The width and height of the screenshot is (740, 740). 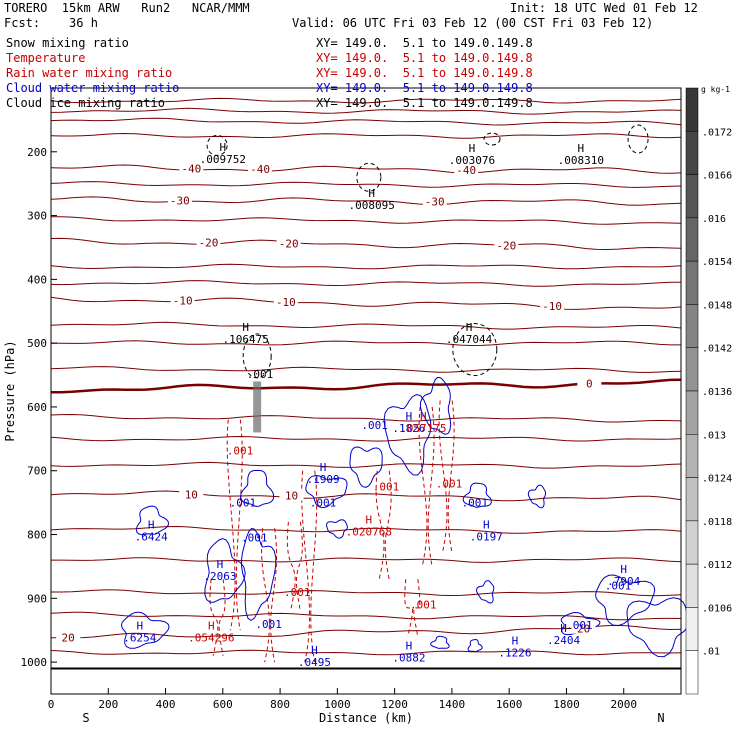 What do you see at coordinates (566, 704) in the screenshot?
I see `x-tick-label: 1800` at bounding box center [566, 704].